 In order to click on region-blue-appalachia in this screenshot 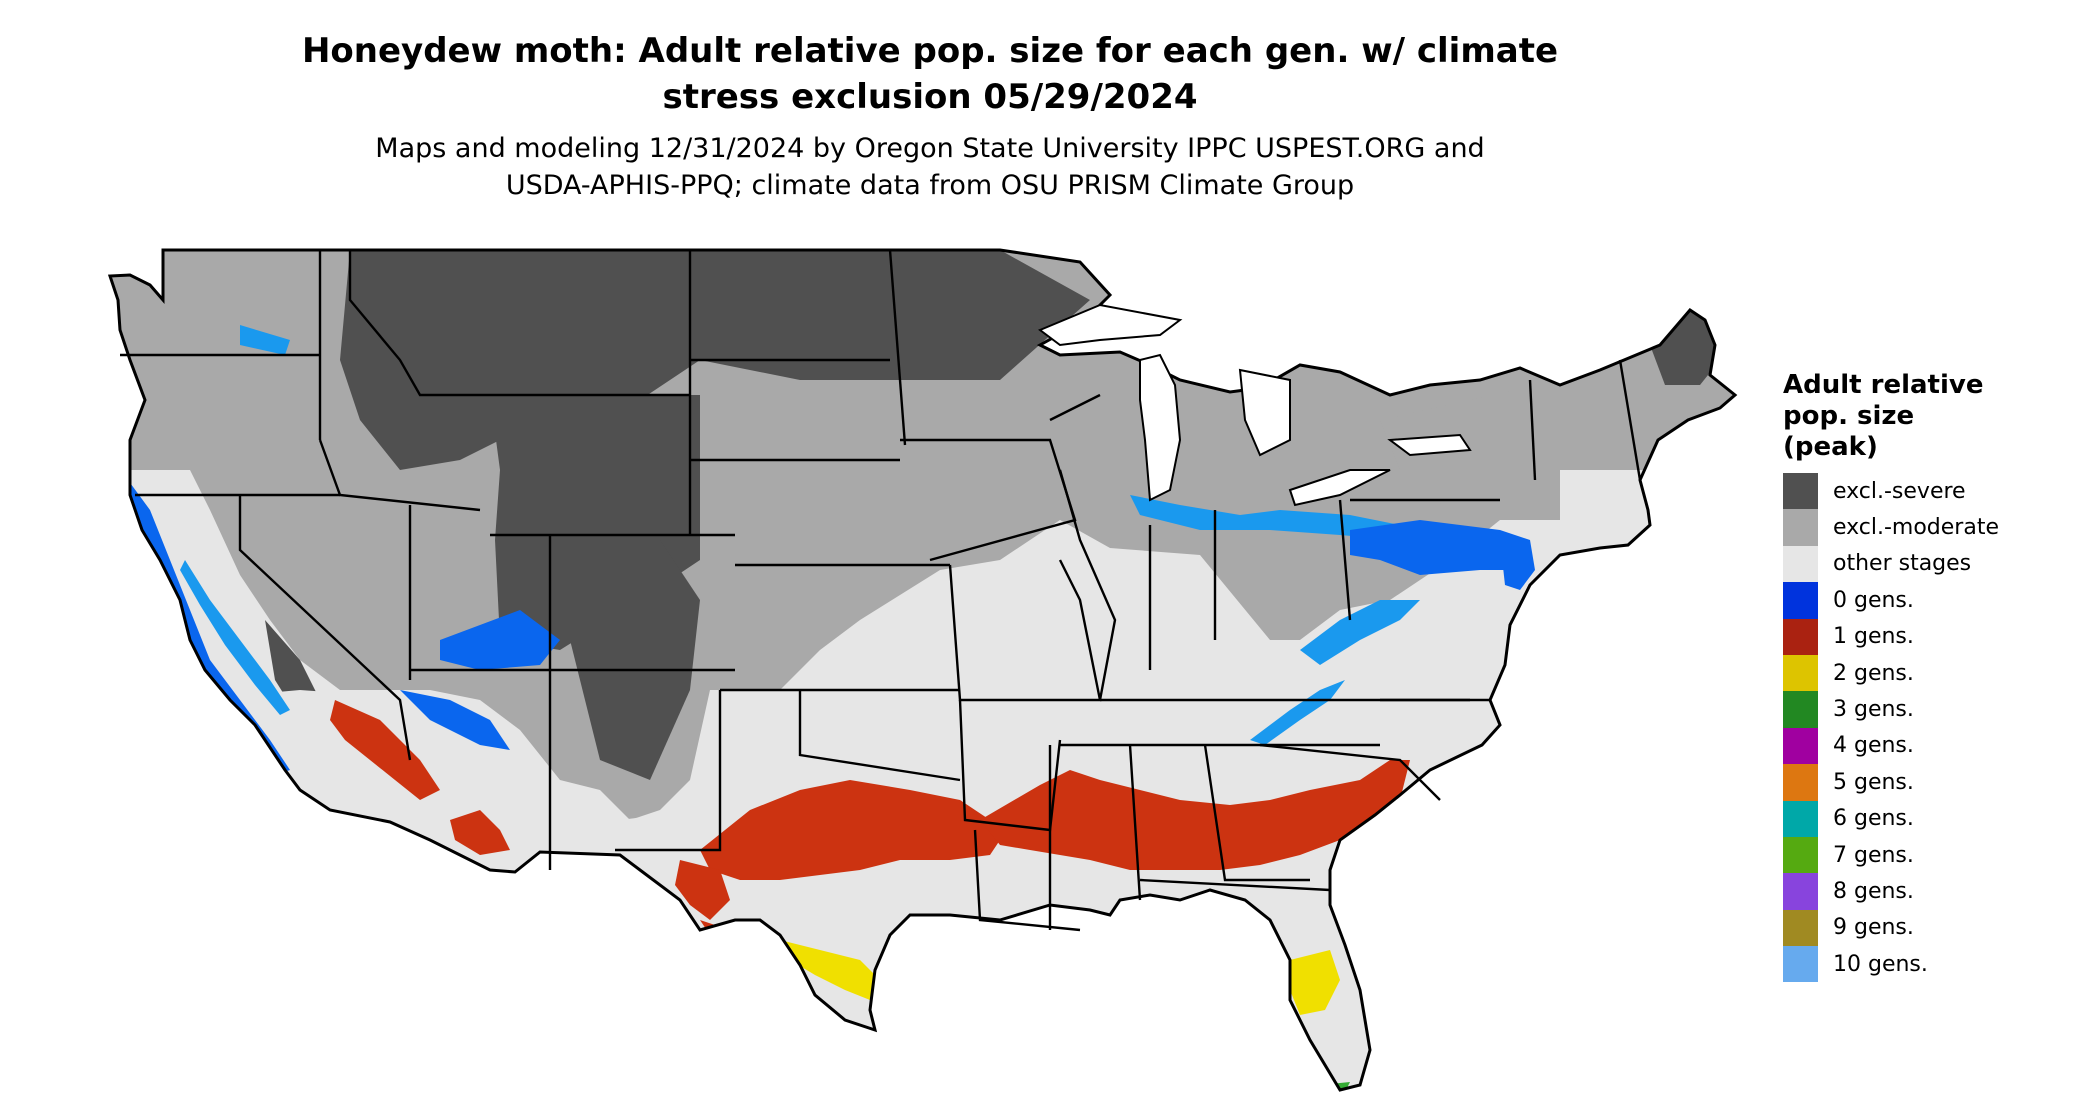, I will do `click(1360, 632)`.